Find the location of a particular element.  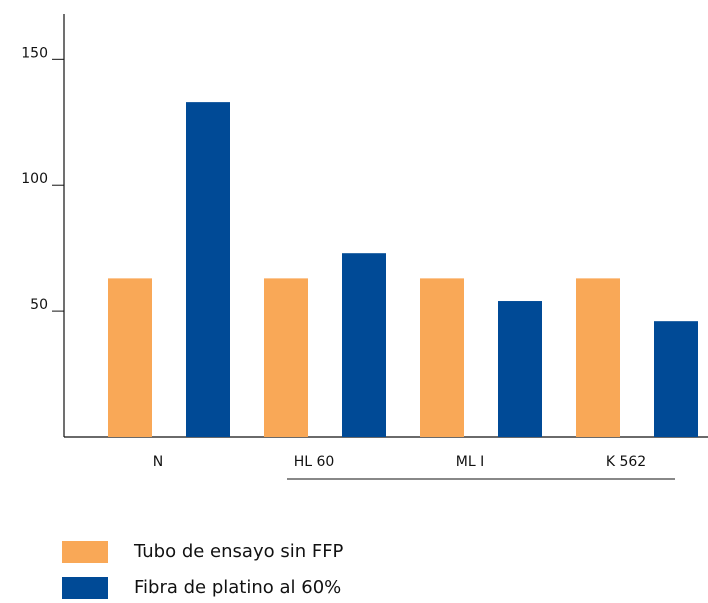

y-tick-label: 100 is located at coordinates (34, 179).